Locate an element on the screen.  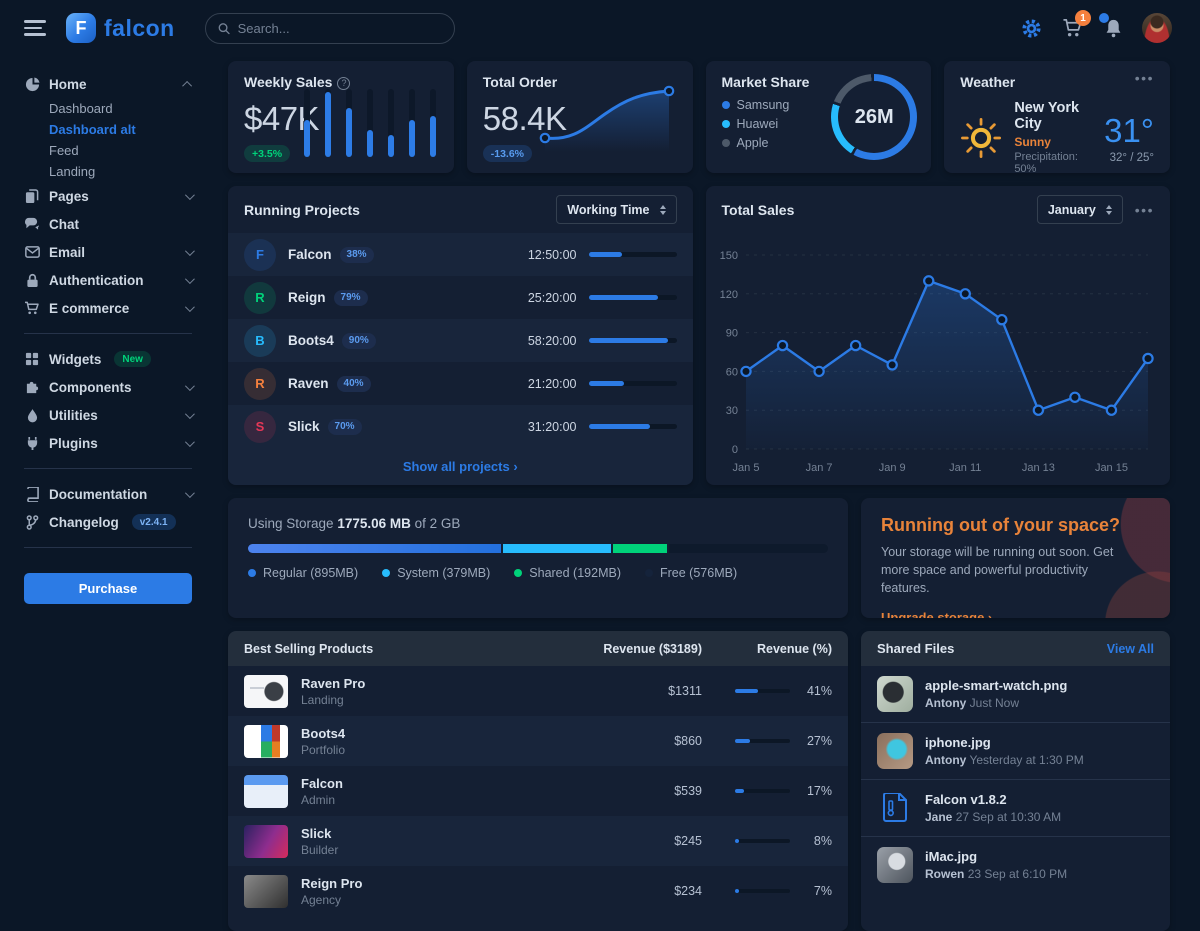
view-all-link: View All is located at coordinates (1130, 648).